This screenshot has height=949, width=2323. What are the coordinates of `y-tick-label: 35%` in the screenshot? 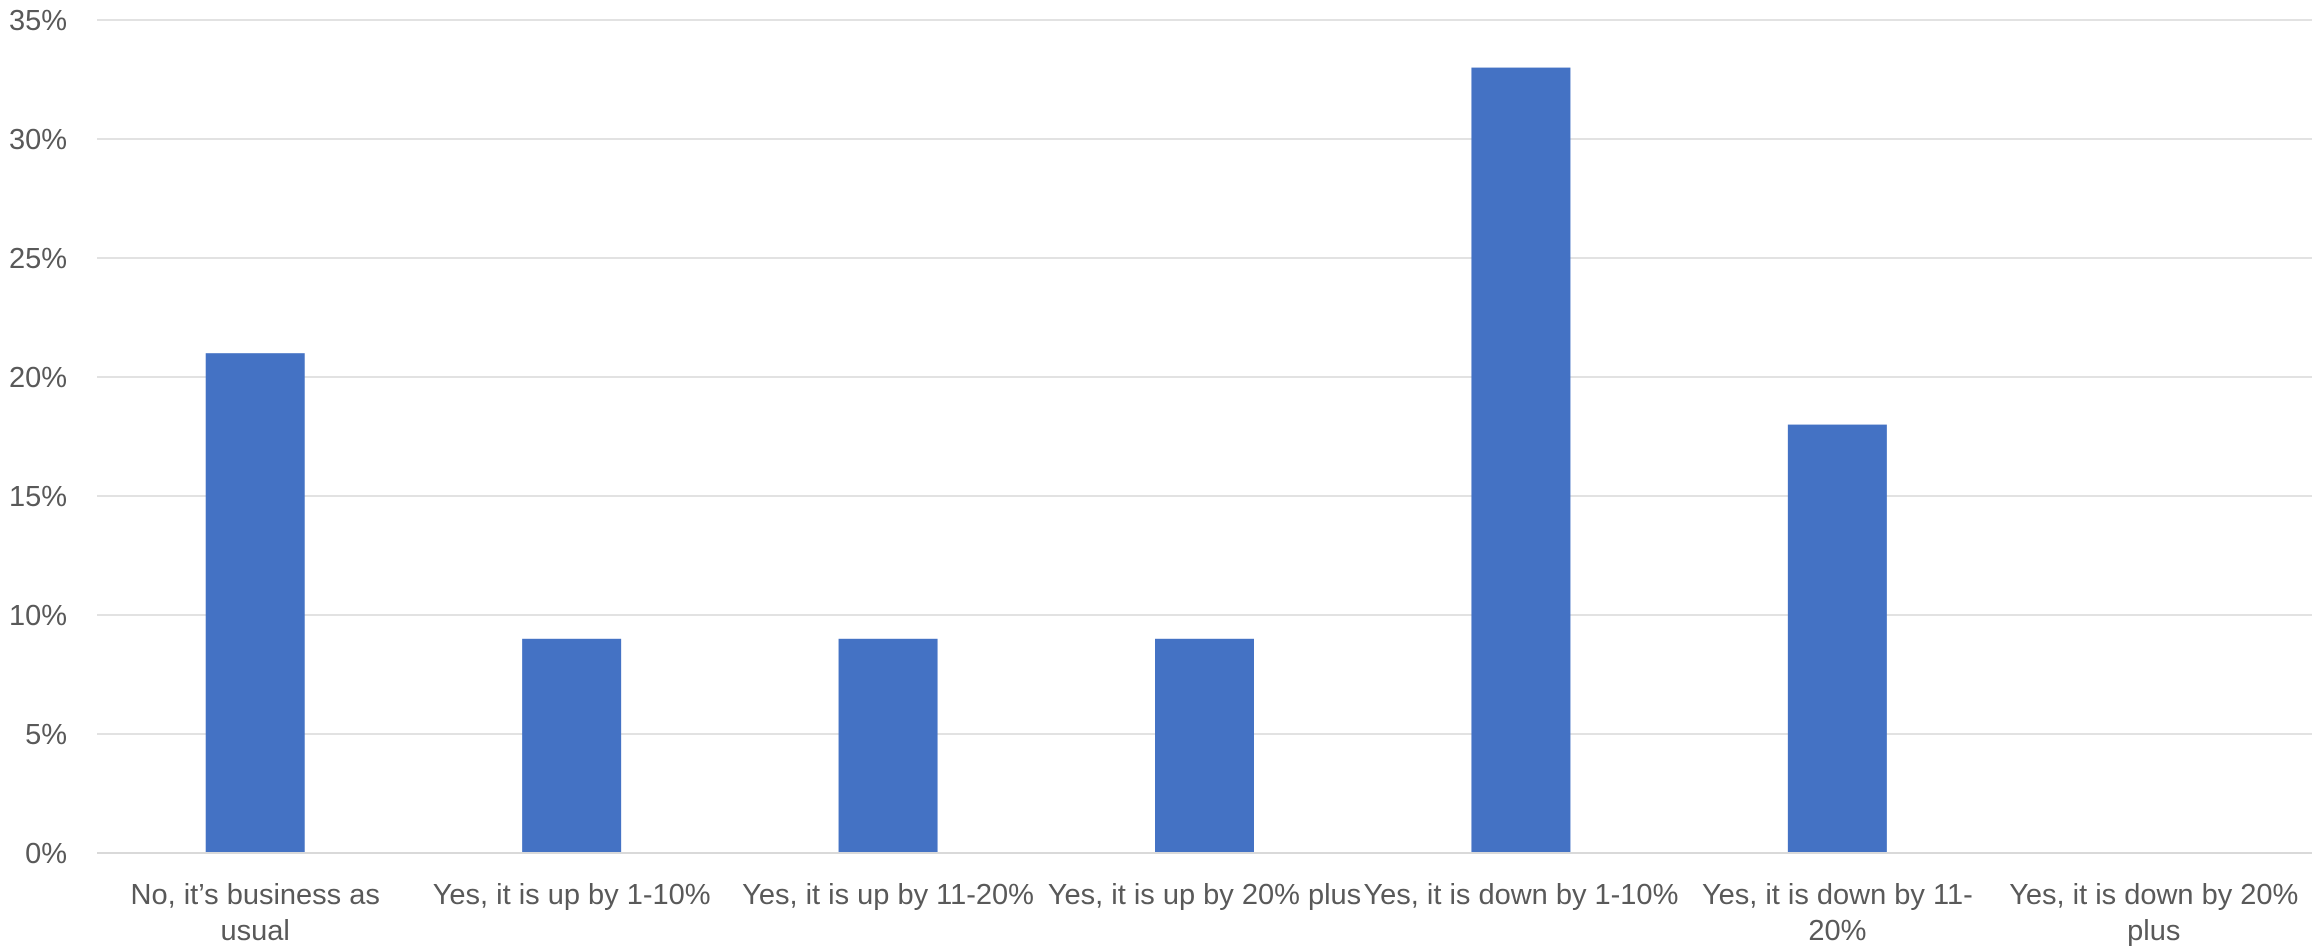 It's located at (38, 21).